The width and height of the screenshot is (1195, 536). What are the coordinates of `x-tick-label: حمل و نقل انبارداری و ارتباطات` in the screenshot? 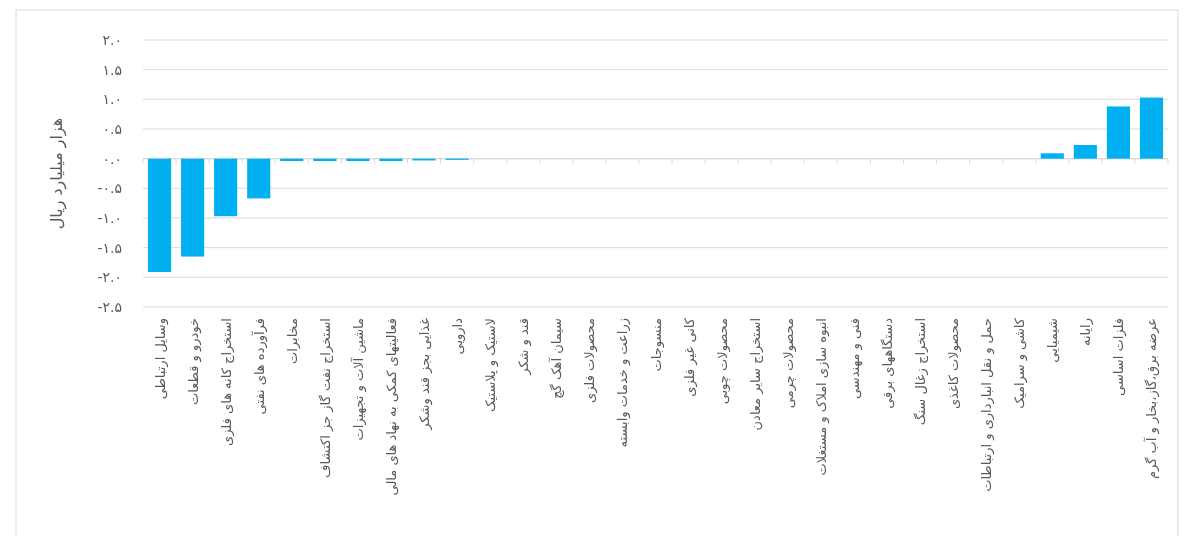 It's located at (987, 405).